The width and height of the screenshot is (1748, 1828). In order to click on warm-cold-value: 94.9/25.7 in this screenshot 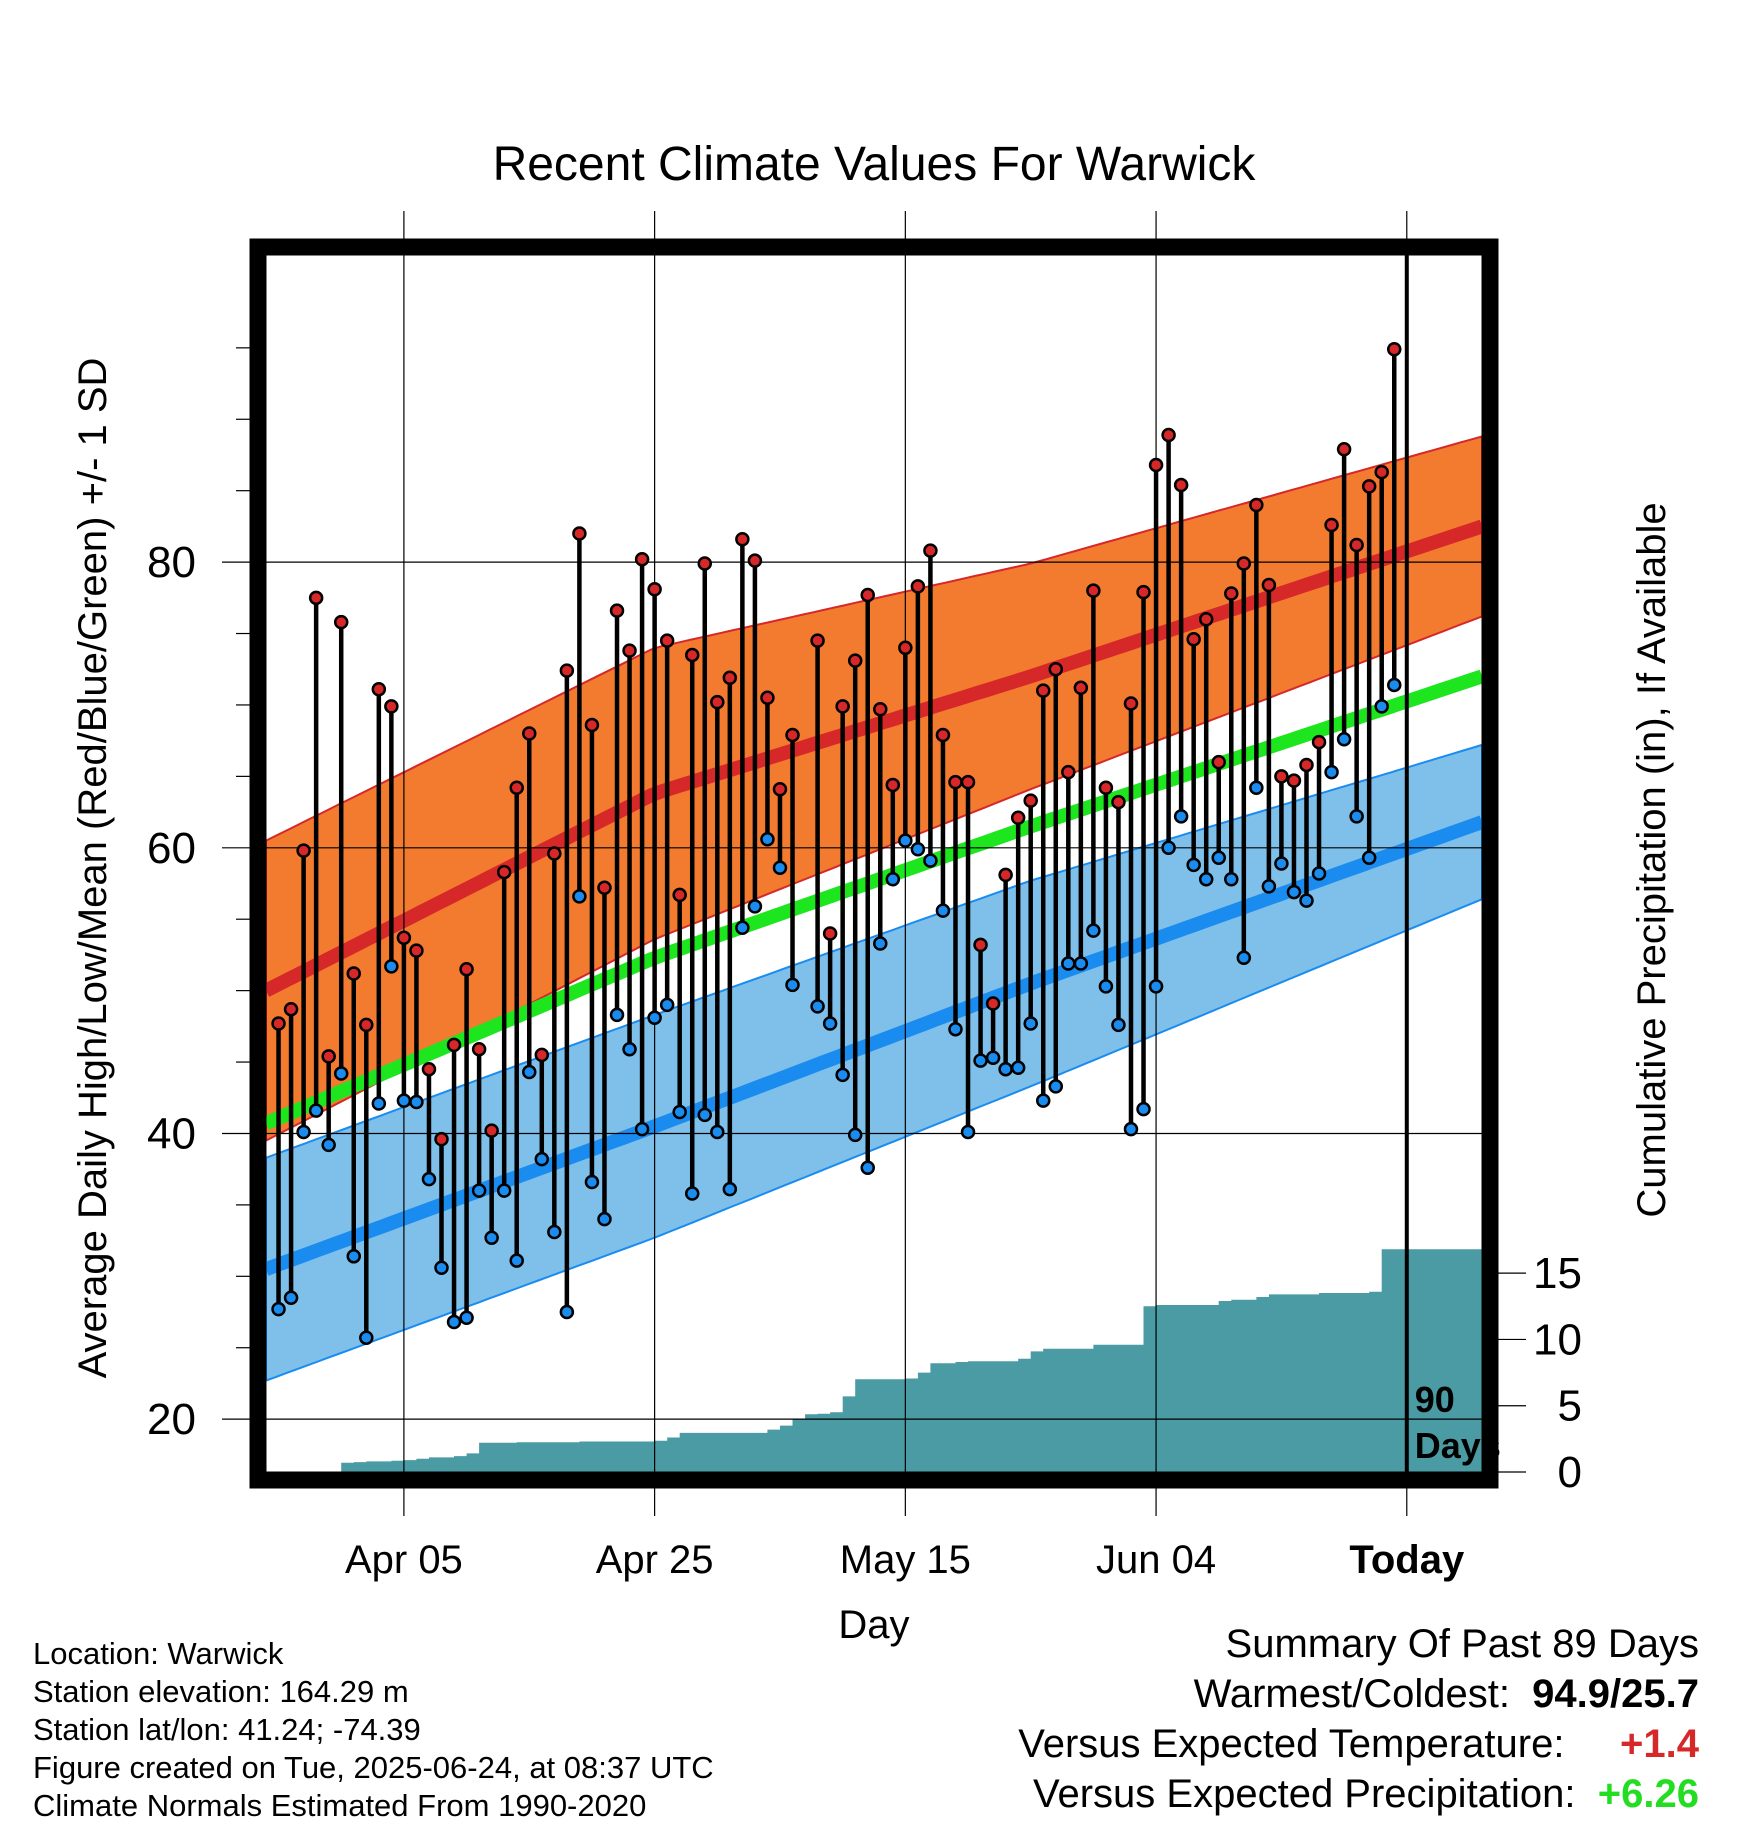, I will do `click(1615, 1694)`.